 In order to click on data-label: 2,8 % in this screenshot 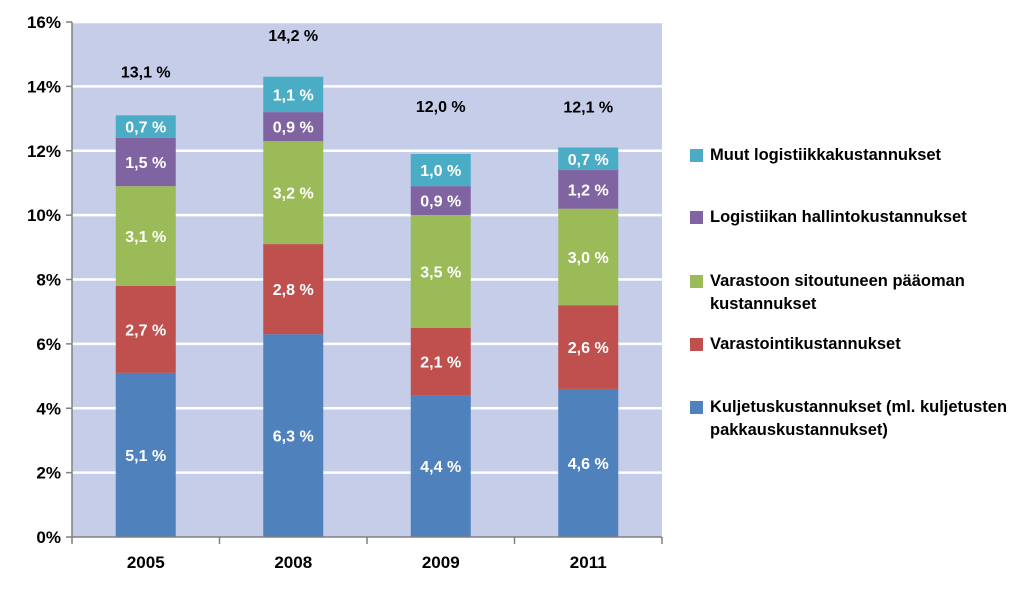, I will do `click(293, 290)`.